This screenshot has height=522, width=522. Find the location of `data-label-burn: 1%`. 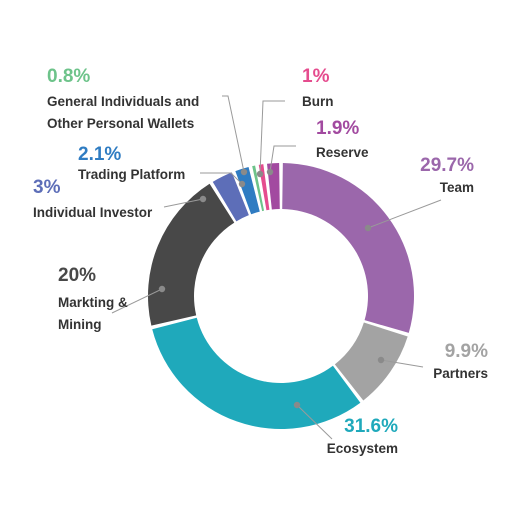

data-label-burn: 1% is located at coordinates (316, 76).